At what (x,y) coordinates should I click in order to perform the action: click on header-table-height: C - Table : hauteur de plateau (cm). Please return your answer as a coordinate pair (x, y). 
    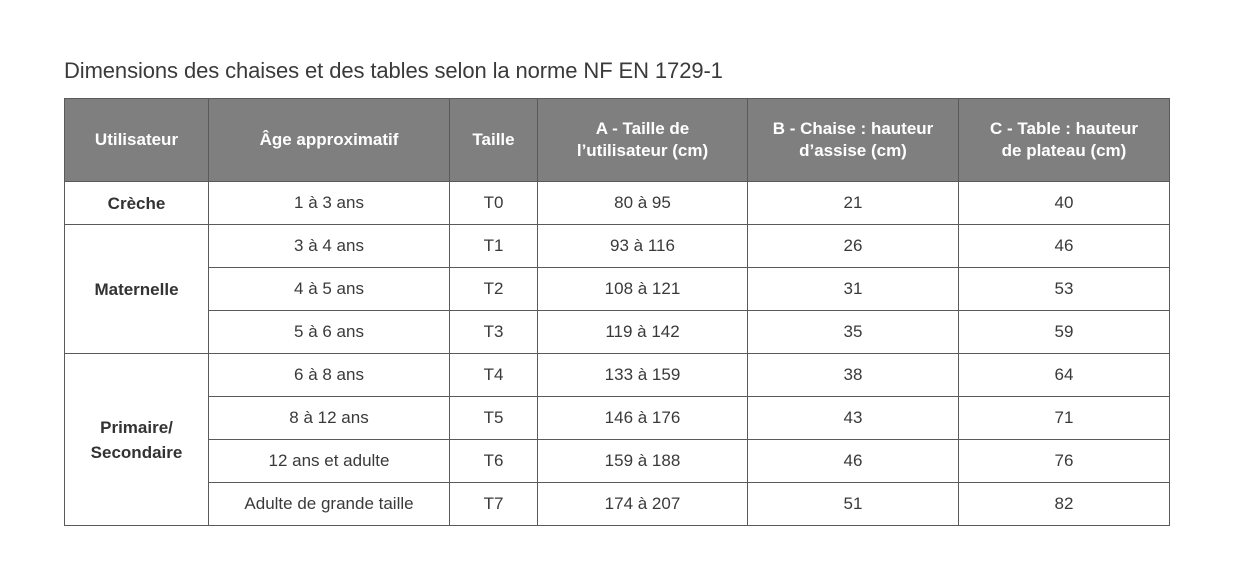
    Looking at the image, I should click on (1064, 140).